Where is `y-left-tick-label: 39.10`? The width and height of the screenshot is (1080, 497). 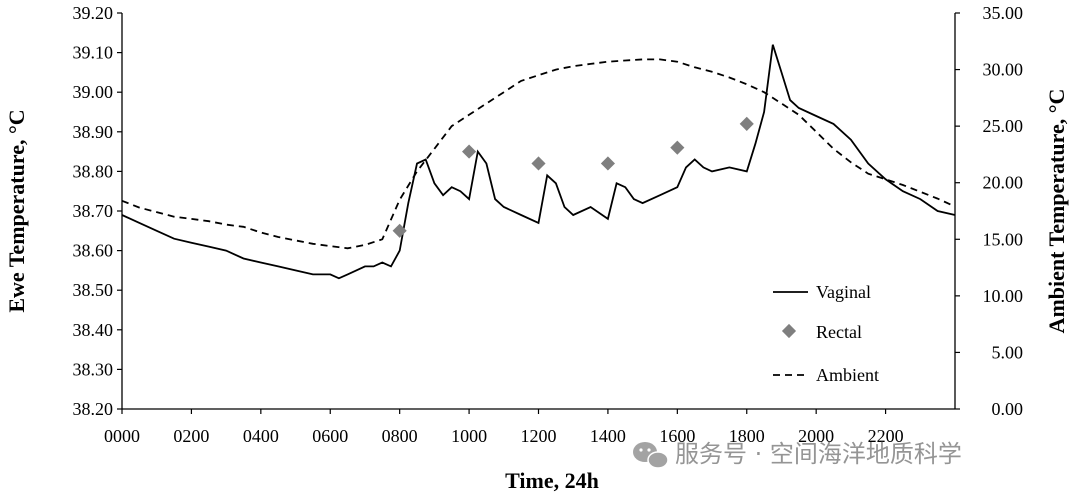
y-left-tick-label: 39.10 is located at coordinates (93, 53).